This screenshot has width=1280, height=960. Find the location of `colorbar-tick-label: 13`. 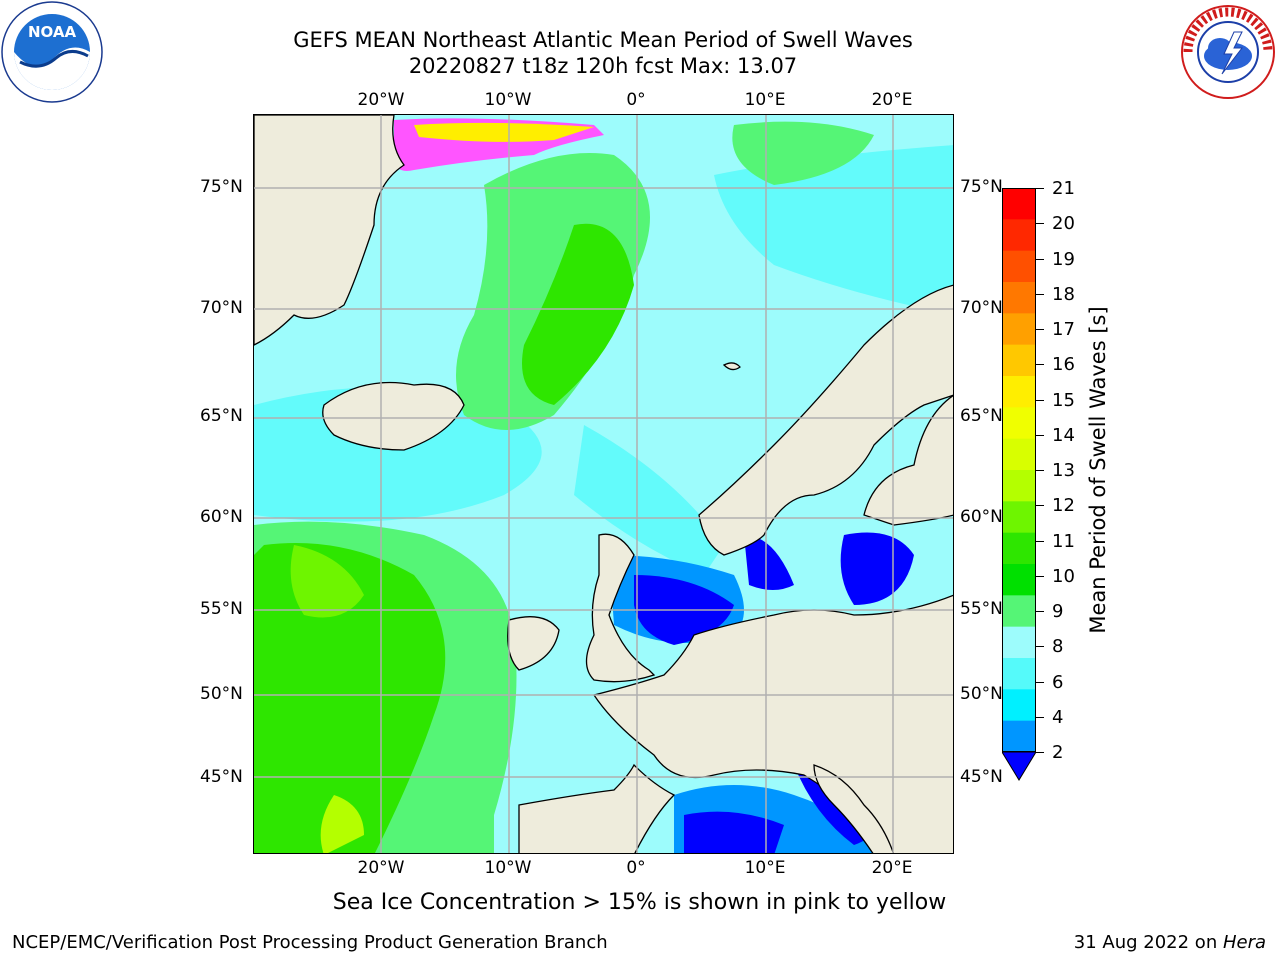

colorbar-tick-label: 13 is located at coordinates (1063, 470).